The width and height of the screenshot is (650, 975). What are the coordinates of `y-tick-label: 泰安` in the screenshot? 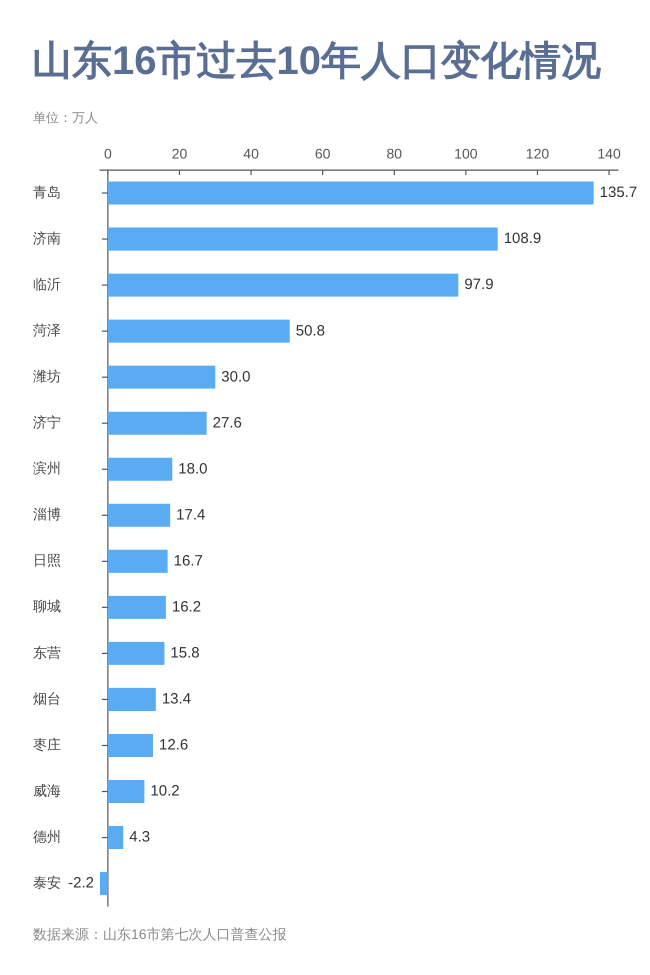 It's located at (47, 882).